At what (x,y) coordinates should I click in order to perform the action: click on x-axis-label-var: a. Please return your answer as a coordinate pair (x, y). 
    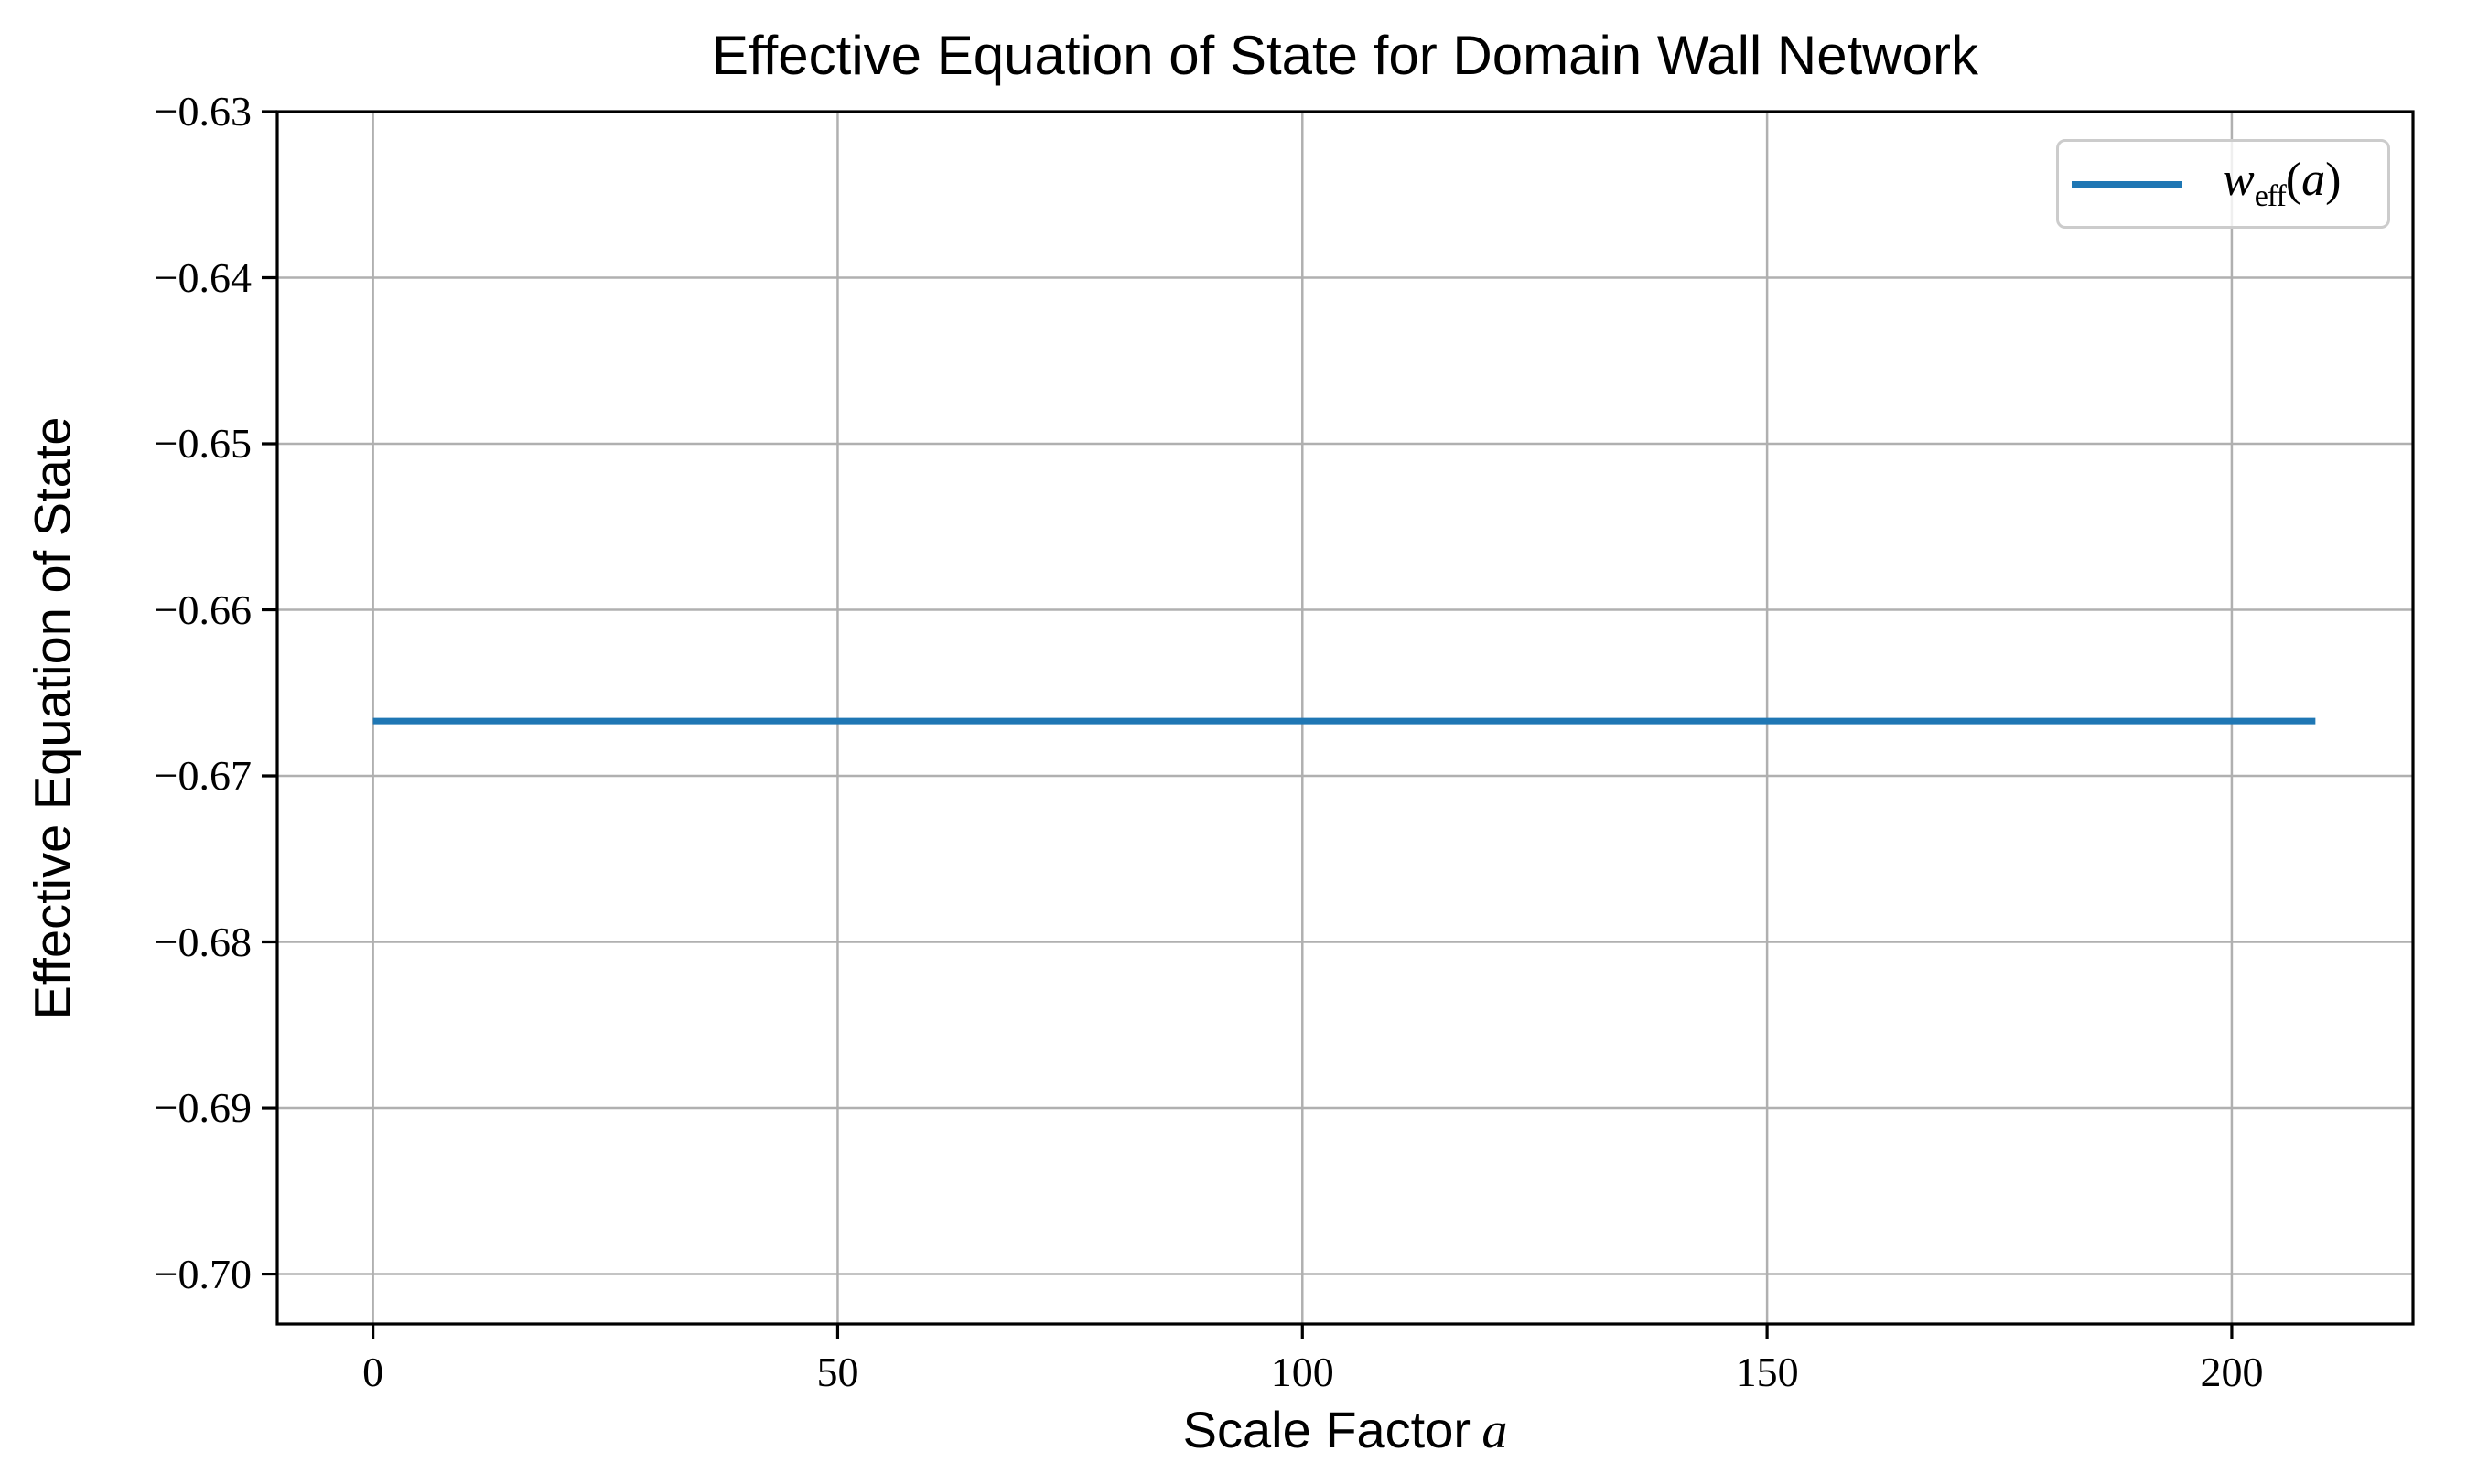
    Looking at the image, I should click on (1494, 1431).